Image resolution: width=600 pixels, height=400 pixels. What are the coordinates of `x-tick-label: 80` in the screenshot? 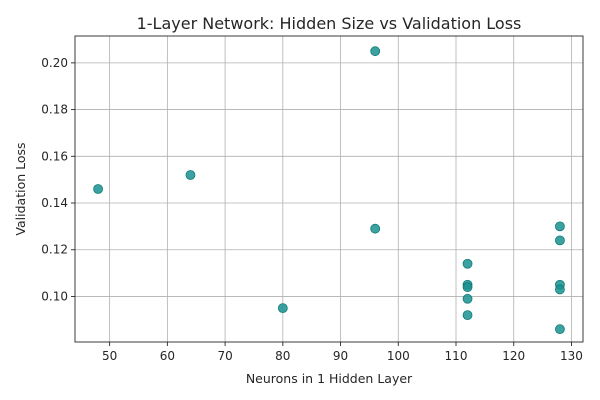 It's located at (282, 356).